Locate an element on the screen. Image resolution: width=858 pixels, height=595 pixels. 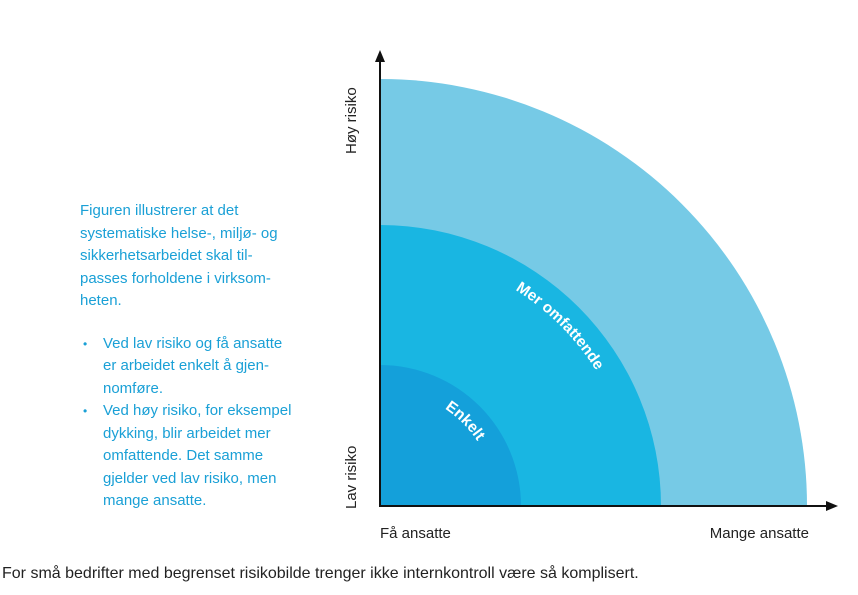
bullet-line: Ved høy risiko, for eksempel is located at coordinates (197, 410).